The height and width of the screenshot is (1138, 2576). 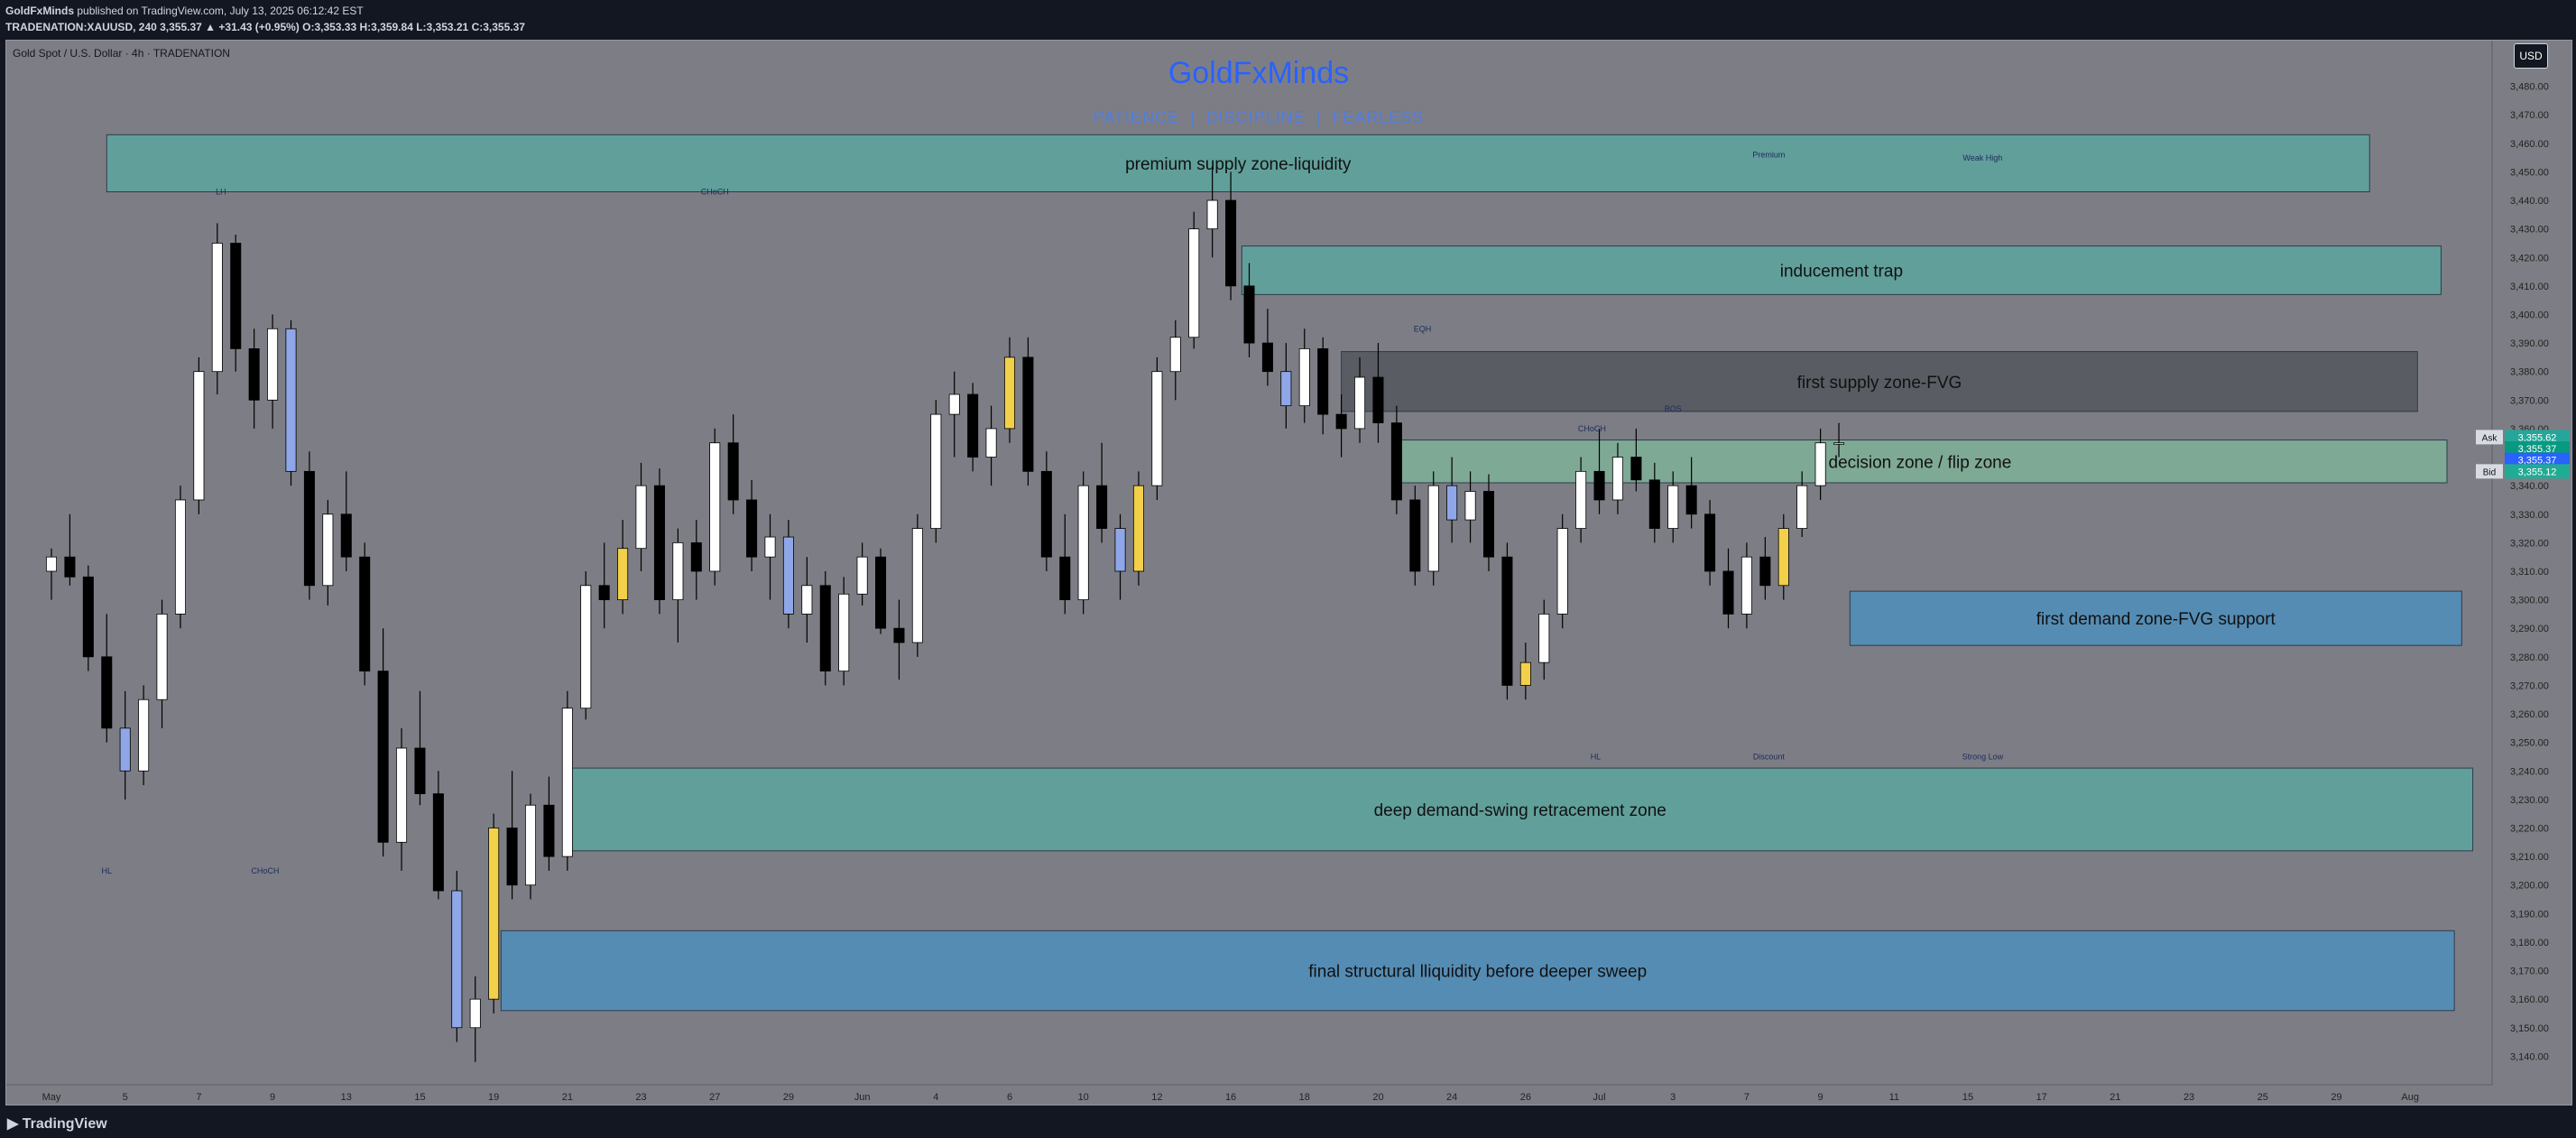 What do you see at coordinates (1982, 157) in the screenshot?
I see `annotation-label: Weak High` at bounding box center [1982, 157].